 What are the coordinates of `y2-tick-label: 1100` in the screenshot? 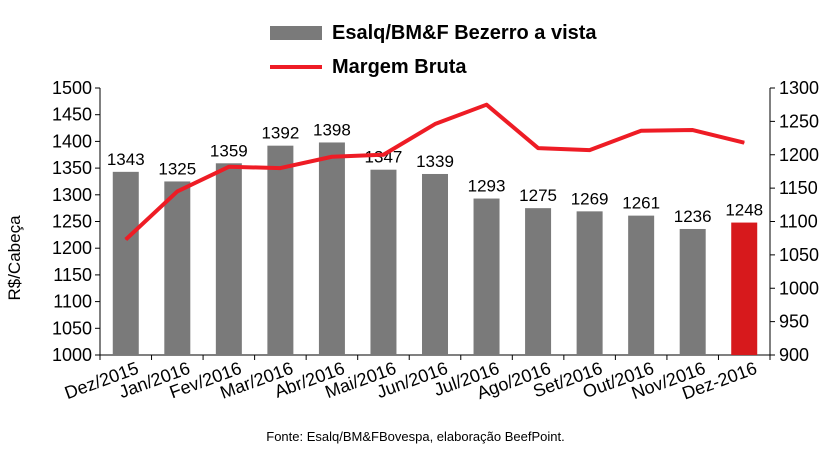 It's located at (798, 222).